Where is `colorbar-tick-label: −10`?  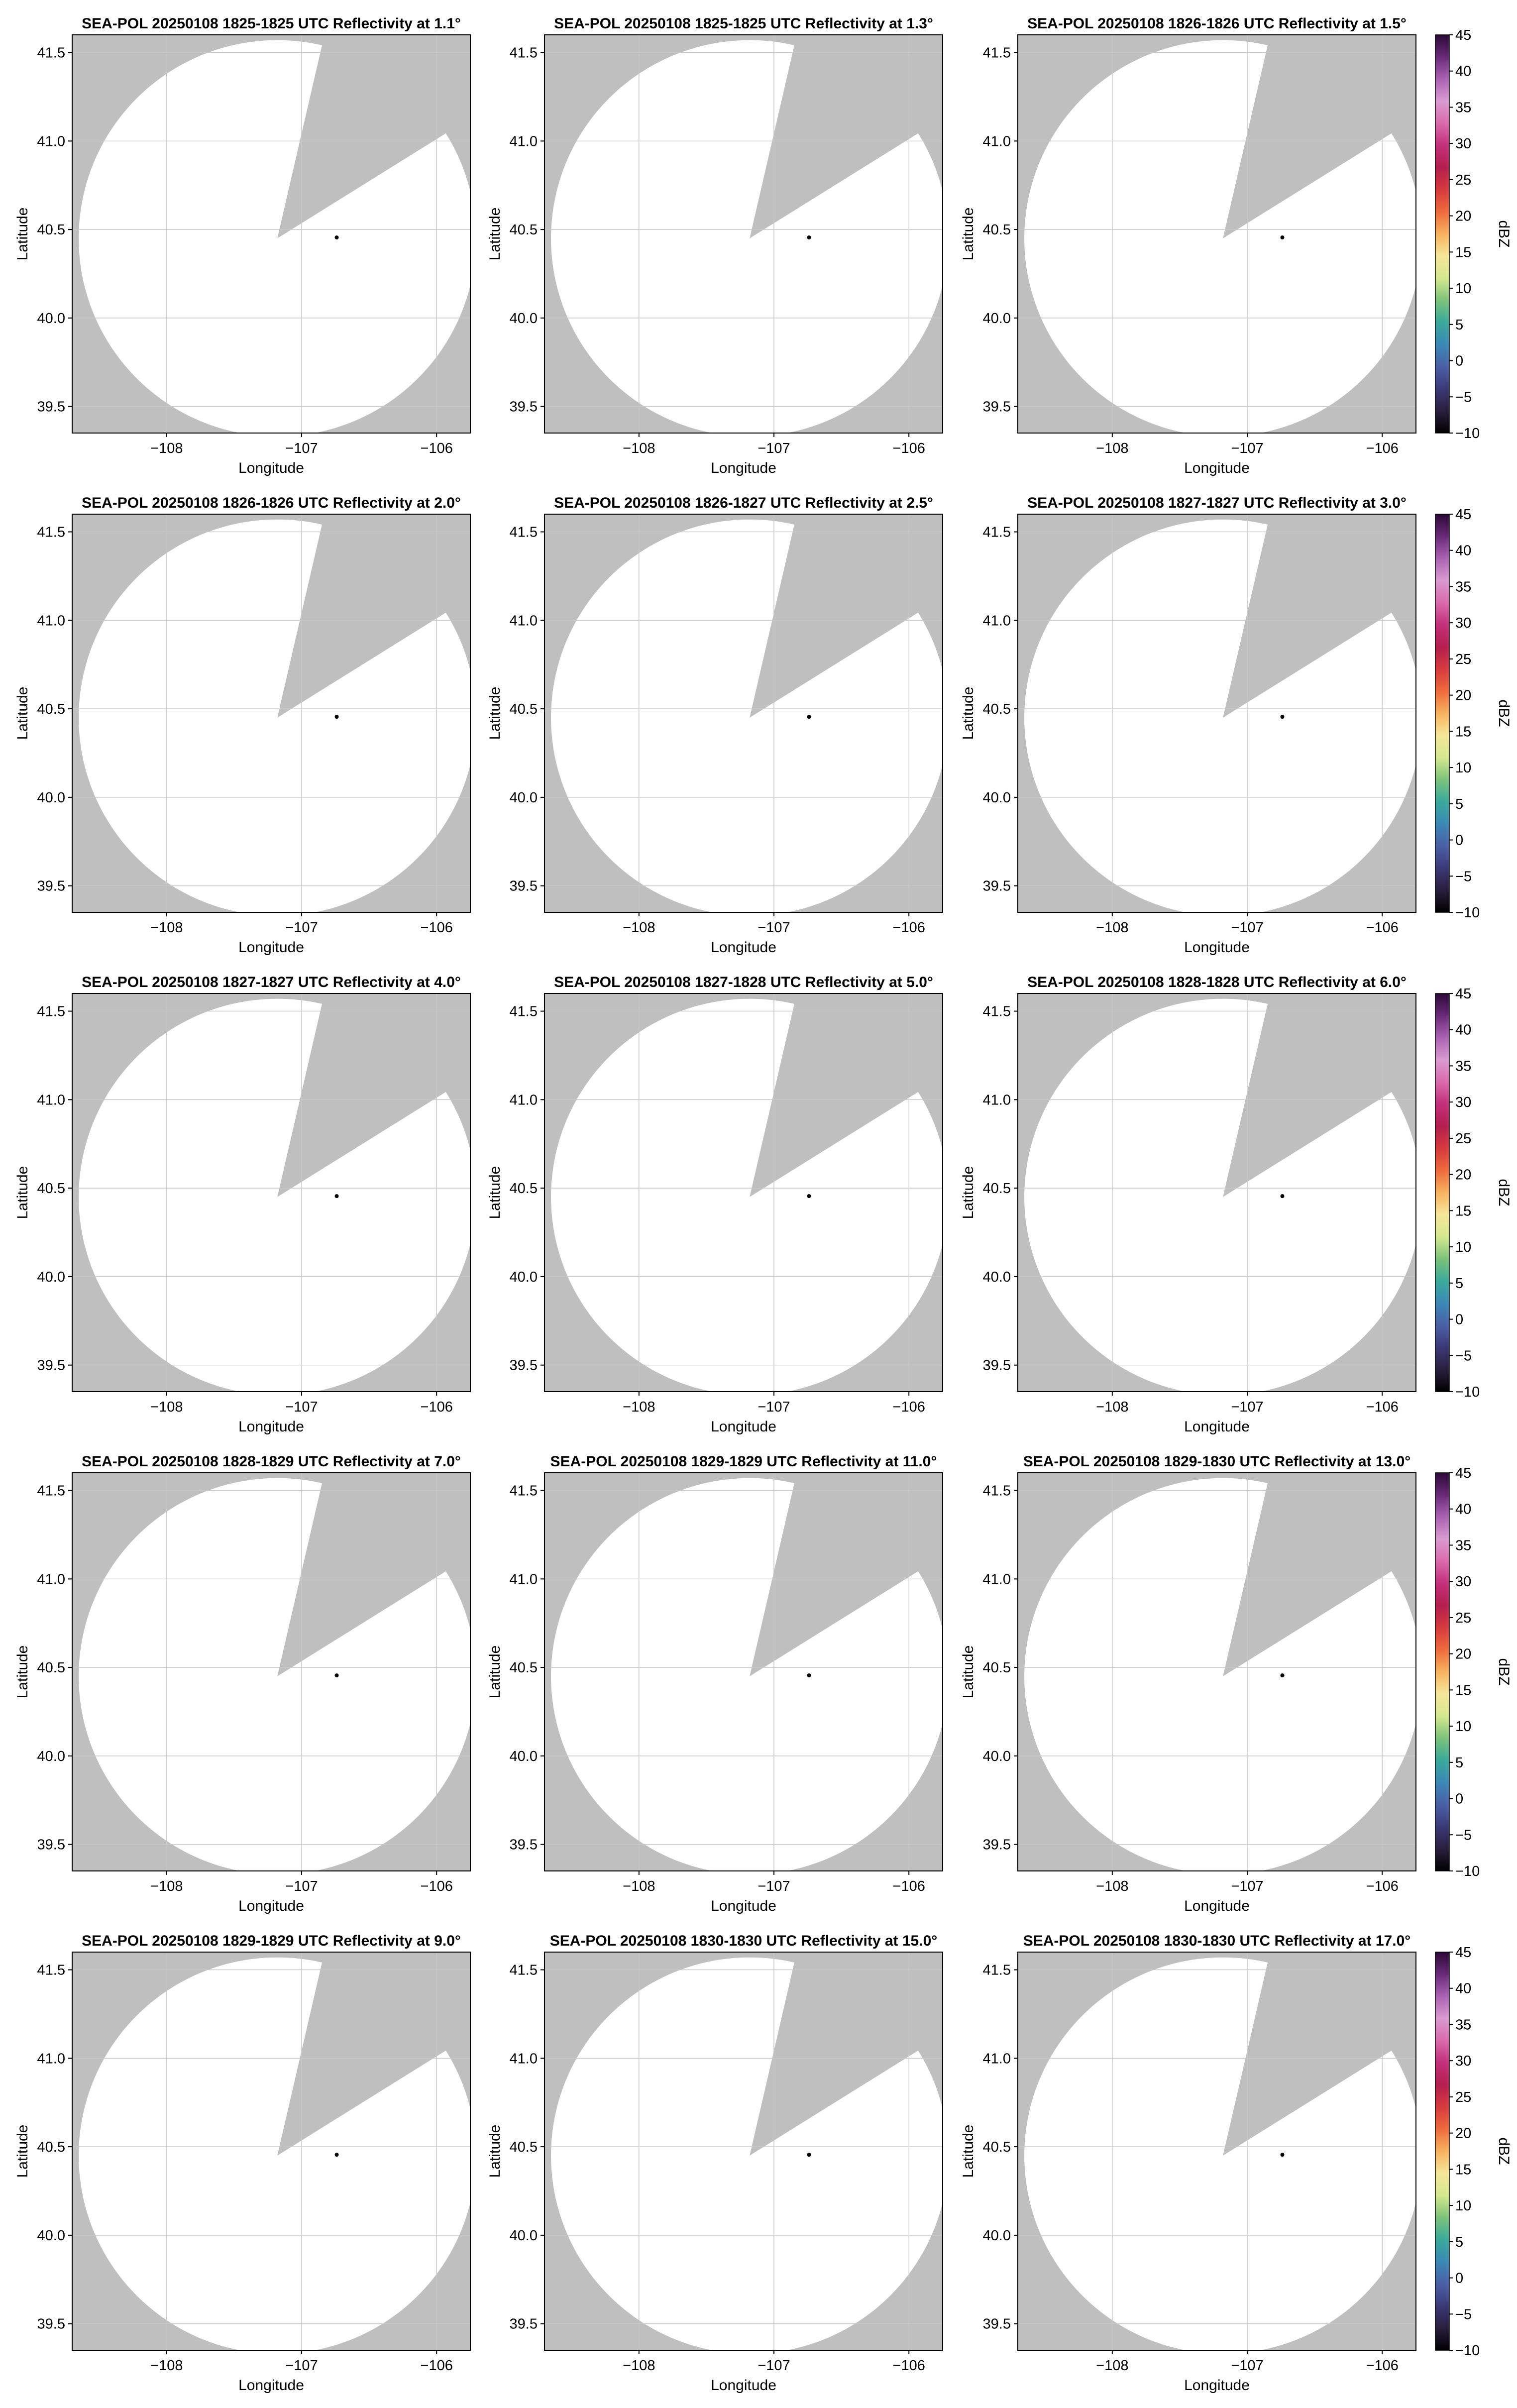
colorbar-tick-label: −10 is located at coordinates (1467, 913).